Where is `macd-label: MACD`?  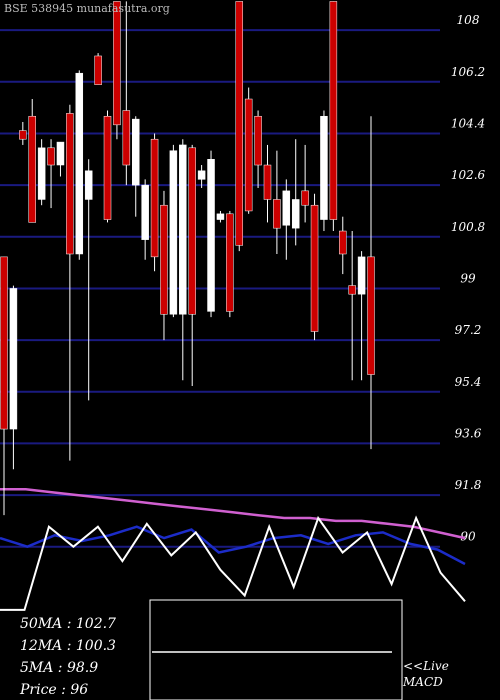
macd-label: MACD is located at coordinates (422, 682).